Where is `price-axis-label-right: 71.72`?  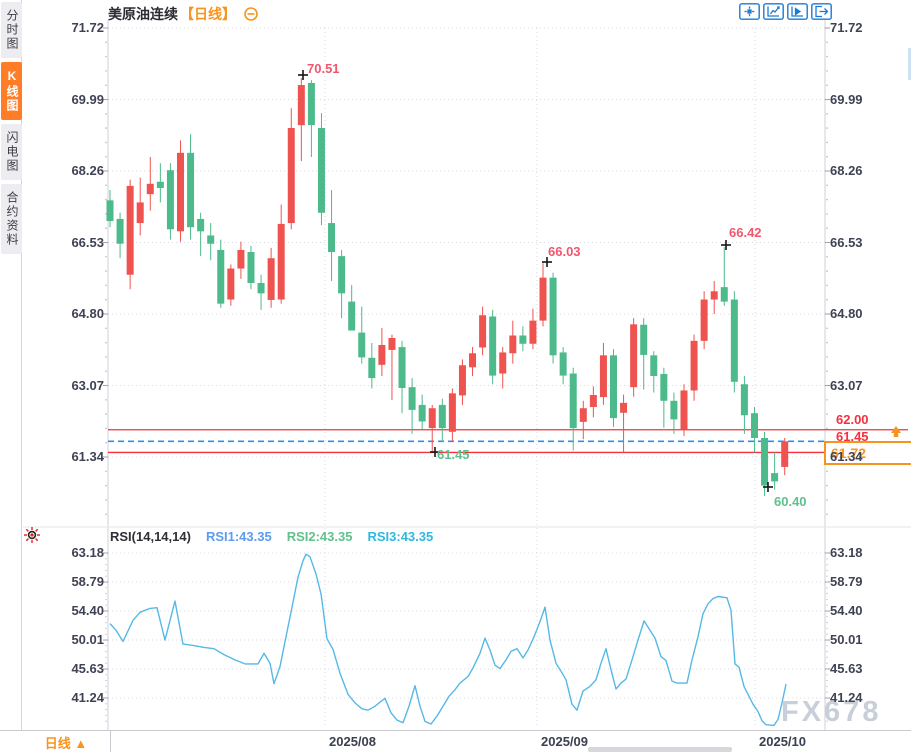 price-axis-label-right: 71.72 is located at coordinates (846, 27).